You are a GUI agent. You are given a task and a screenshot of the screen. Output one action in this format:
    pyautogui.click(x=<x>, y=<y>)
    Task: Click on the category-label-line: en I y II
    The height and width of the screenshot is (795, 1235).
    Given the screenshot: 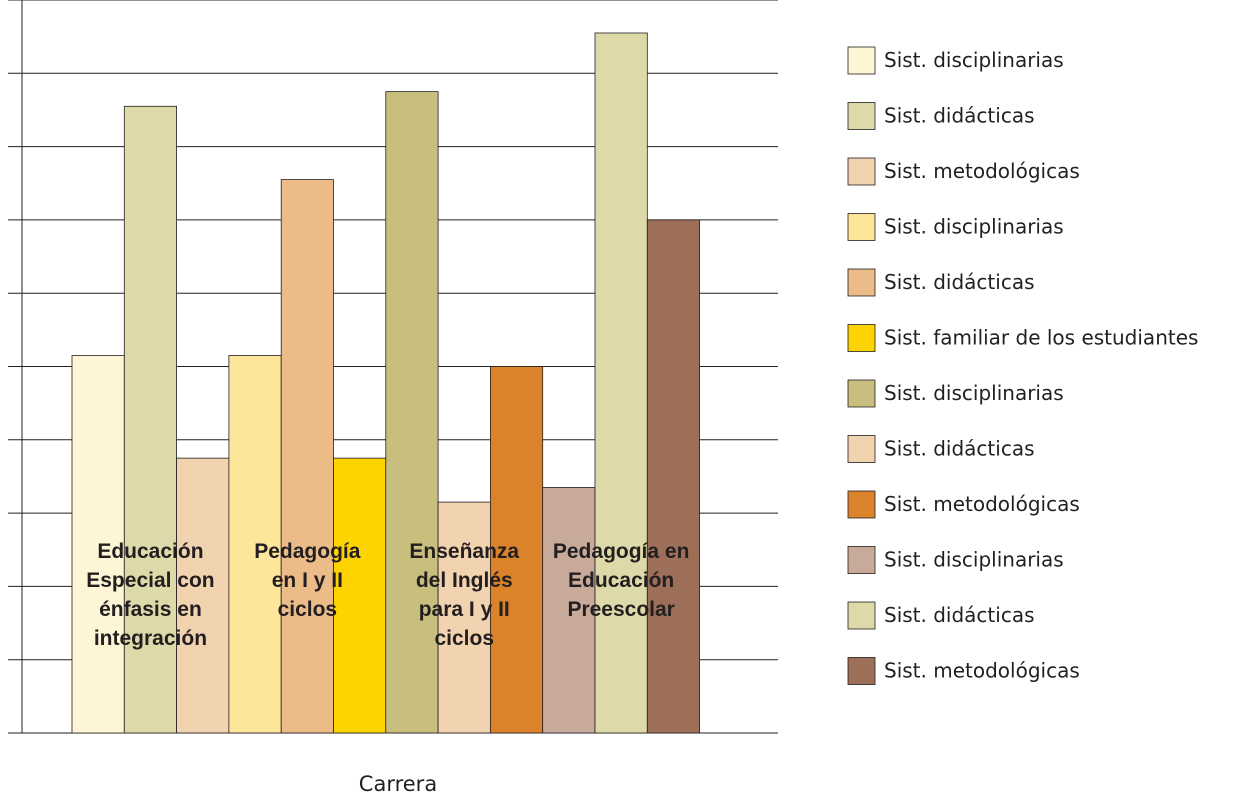 What is the action you would take?
    pyautogui.click(x=307, y=580)
    